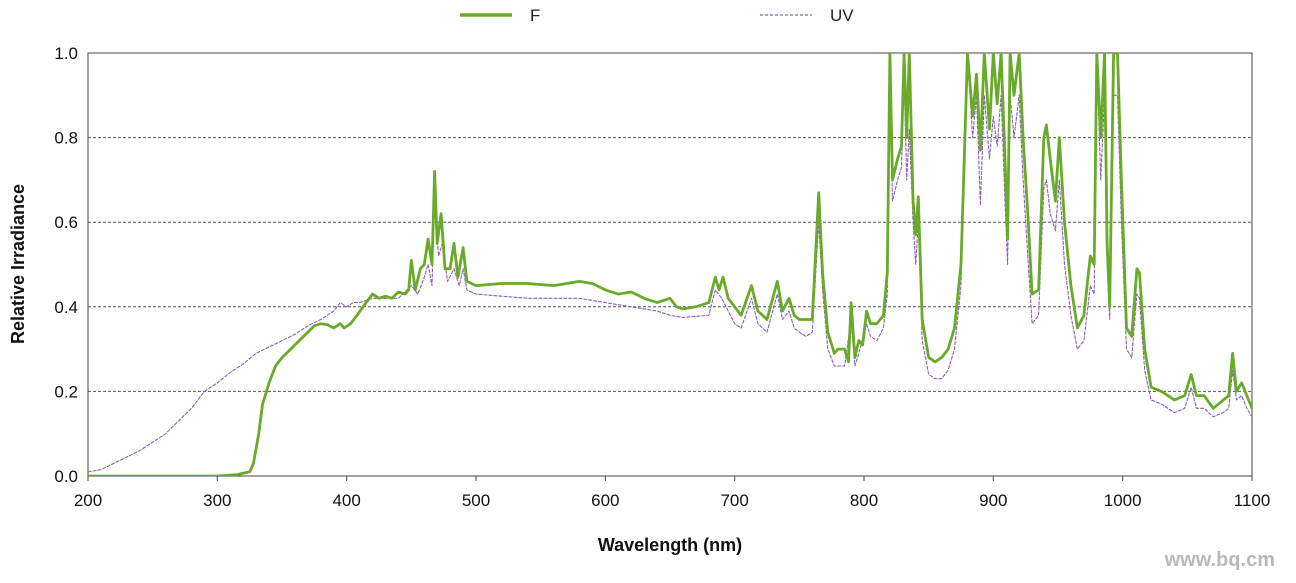  I want to click on legend-label-uv: UV, so click(842, 15).